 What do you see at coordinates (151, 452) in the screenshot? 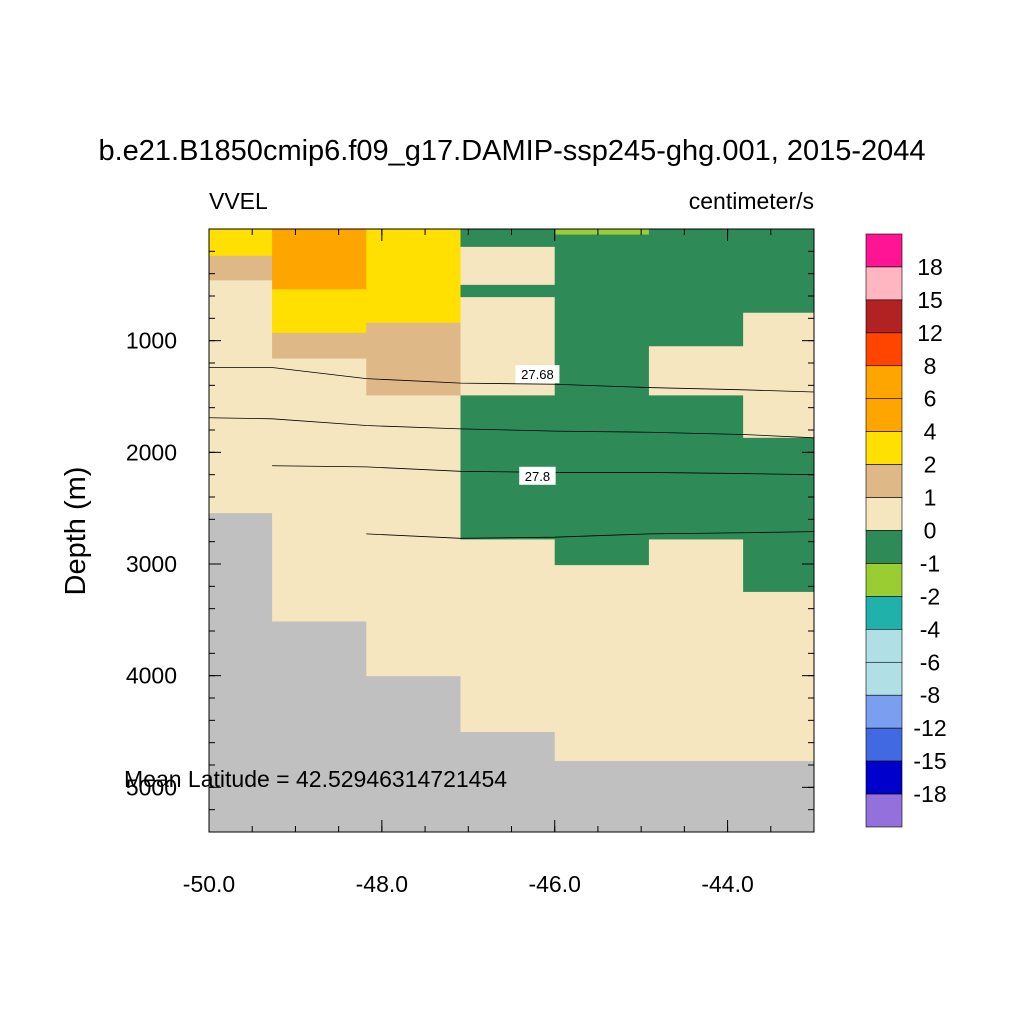
I see `y-tick-label: 2000` at bounding box center [151, 452].